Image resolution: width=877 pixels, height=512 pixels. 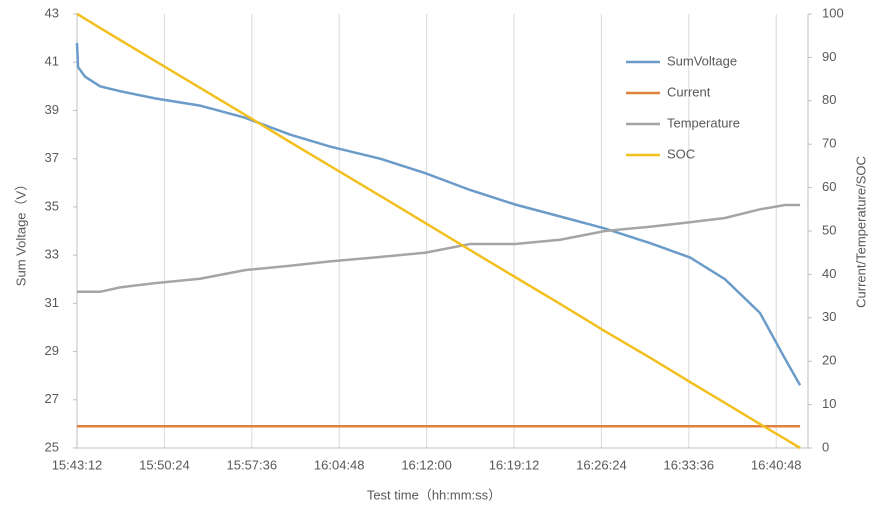 I want to click on legend-label: SOC, so click(x=681, y=153).